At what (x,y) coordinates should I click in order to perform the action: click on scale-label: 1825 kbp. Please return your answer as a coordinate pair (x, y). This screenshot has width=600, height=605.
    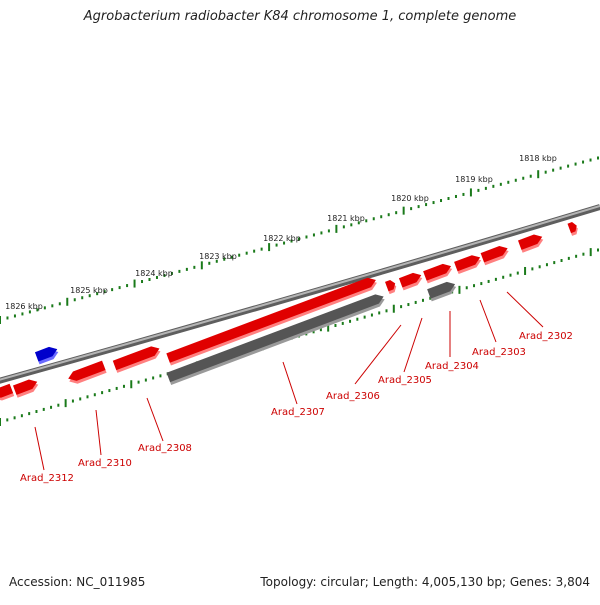
    Looking at the image, I should click on (89, 290).